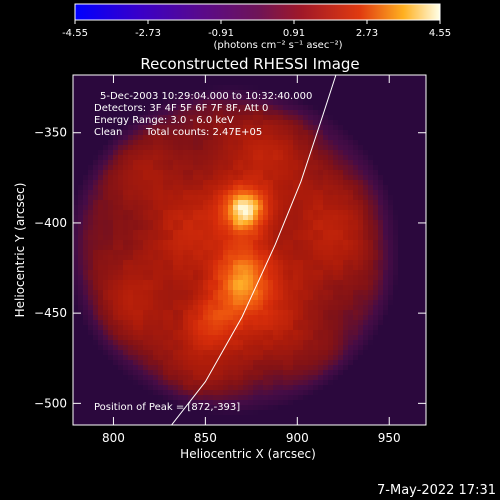  Describe the element at coordinates (50, 403) in the screenshot. I see `y-tick-label: −500` at that location.